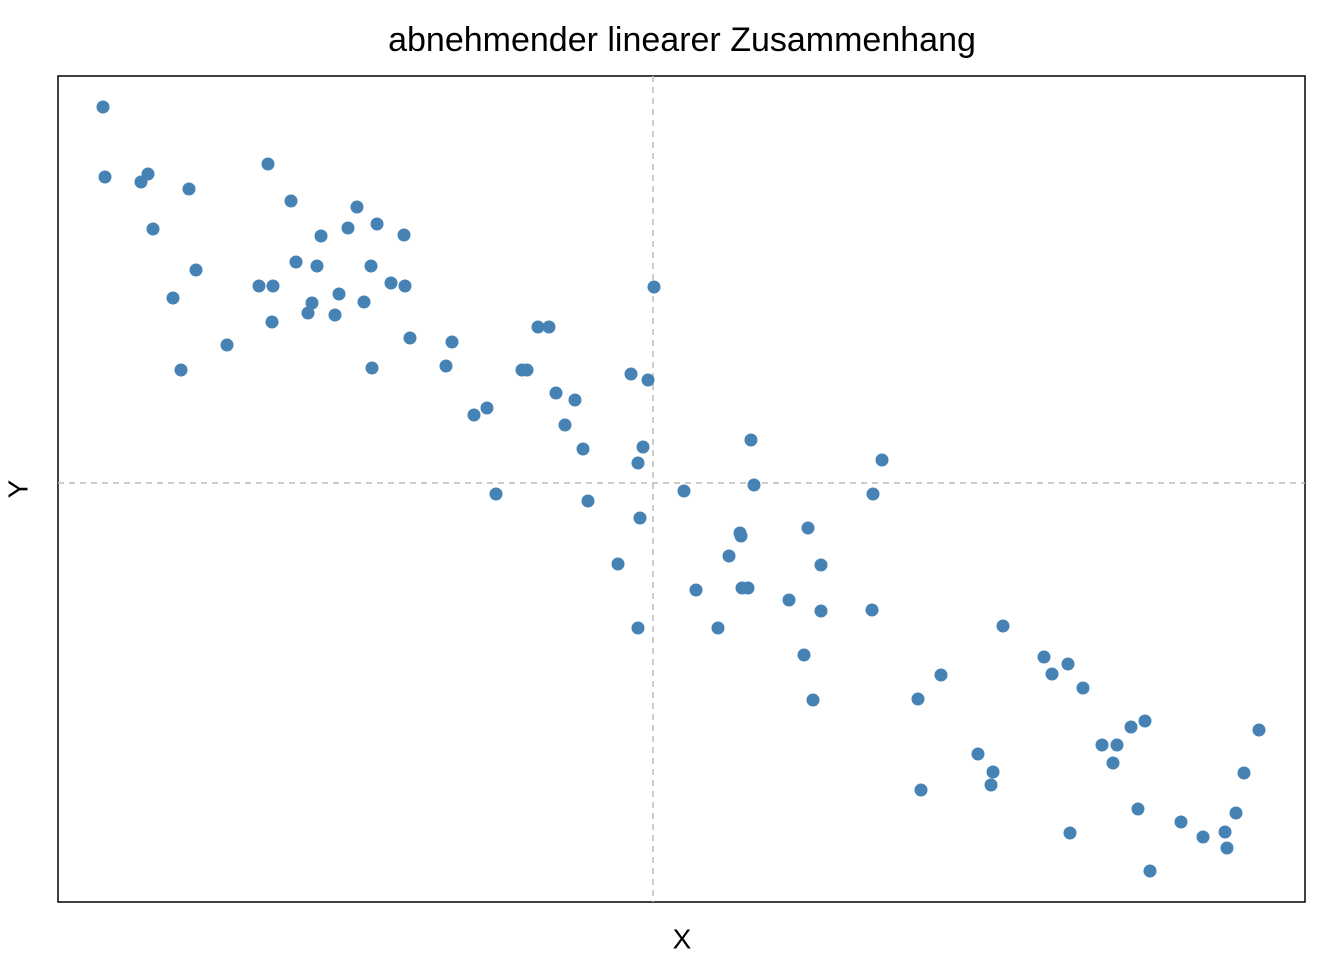 The width and height of the screenshot is (1344, 960). What do you see at coordinates (17, 488) in the screenshot?
I see `y-axis-label: Y` at bounding box center [17, 488].